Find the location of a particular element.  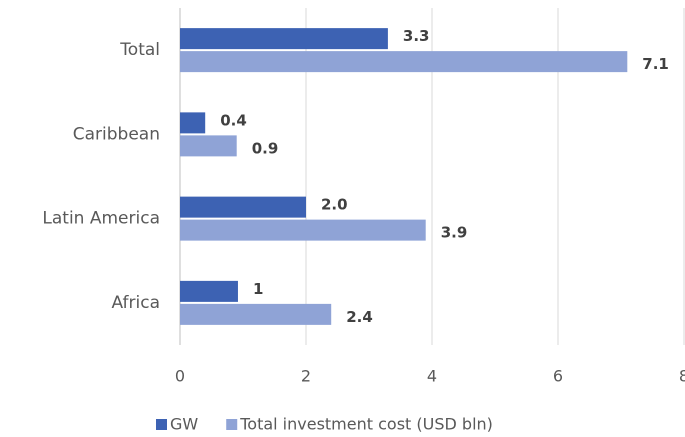

y-tick-label: Total is located at coordinates (139, 50).